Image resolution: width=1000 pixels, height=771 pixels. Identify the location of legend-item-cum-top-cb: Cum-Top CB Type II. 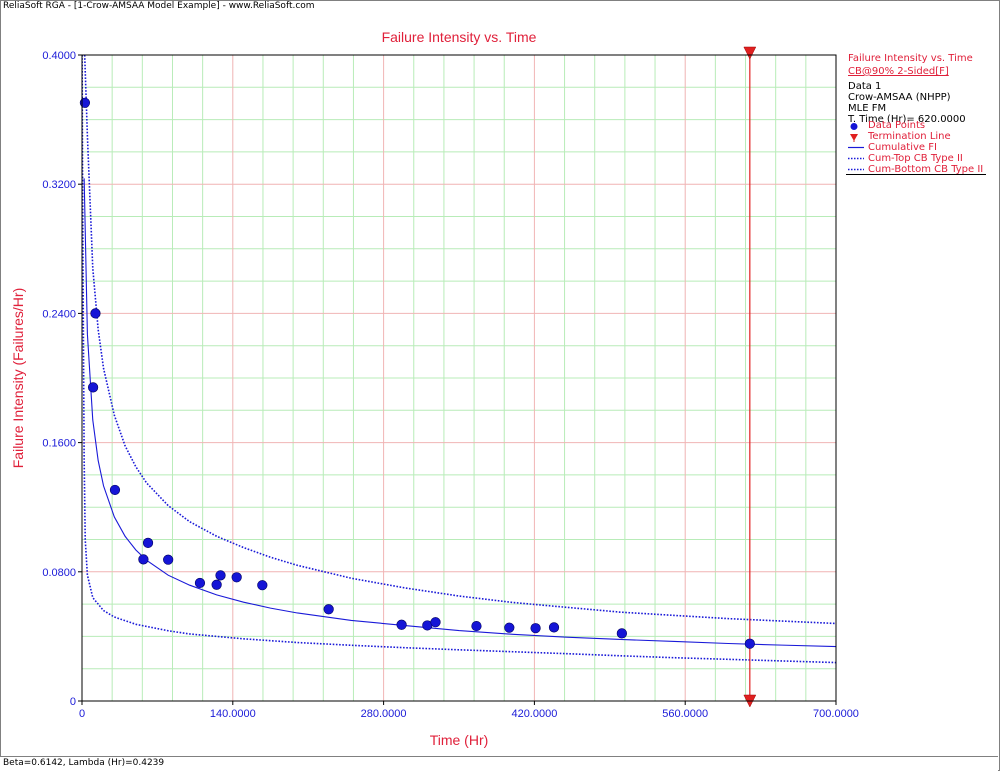
(915, 158).